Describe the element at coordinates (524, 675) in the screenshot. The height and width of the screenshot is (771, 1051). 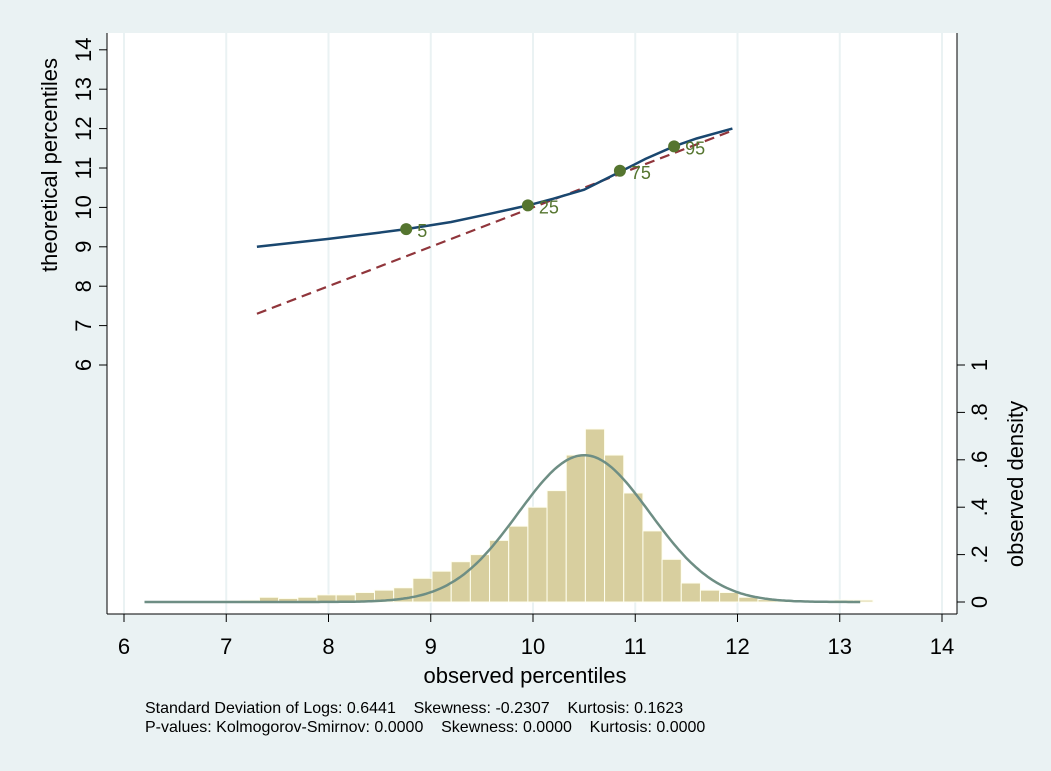
I see `x-axis-label: observed percentiles` at that location.